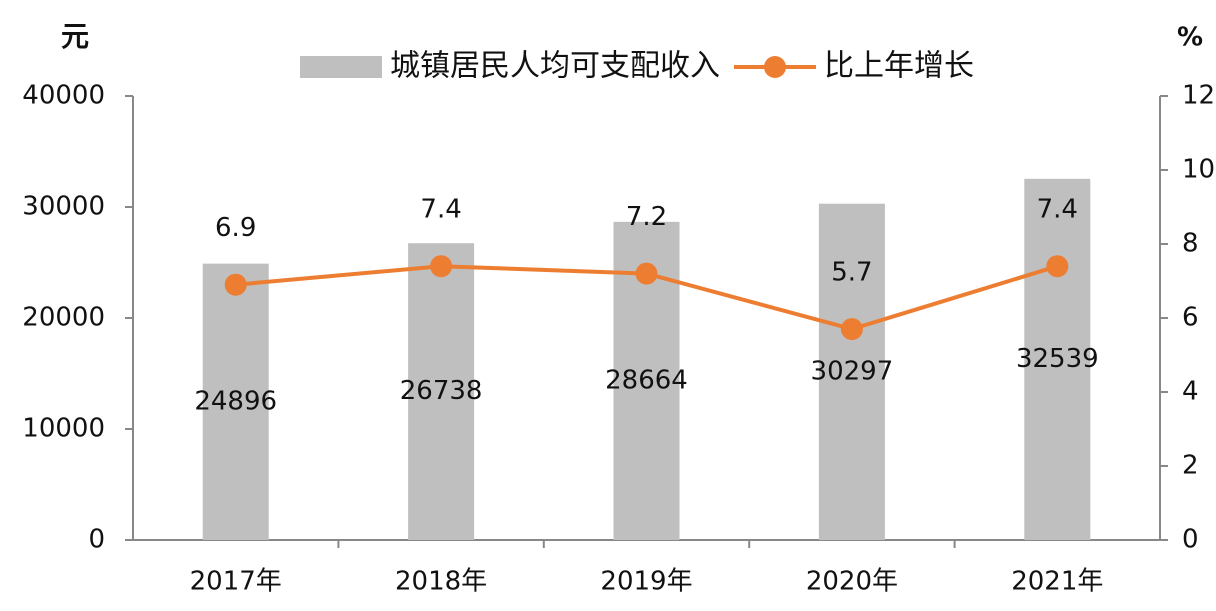 The height and width of the screenshot is (611, 1216). What do you see at coordinates (441, 582) in the screenshot?
I see `x-tick-label: 2018年` at bounding box center [441, 582].